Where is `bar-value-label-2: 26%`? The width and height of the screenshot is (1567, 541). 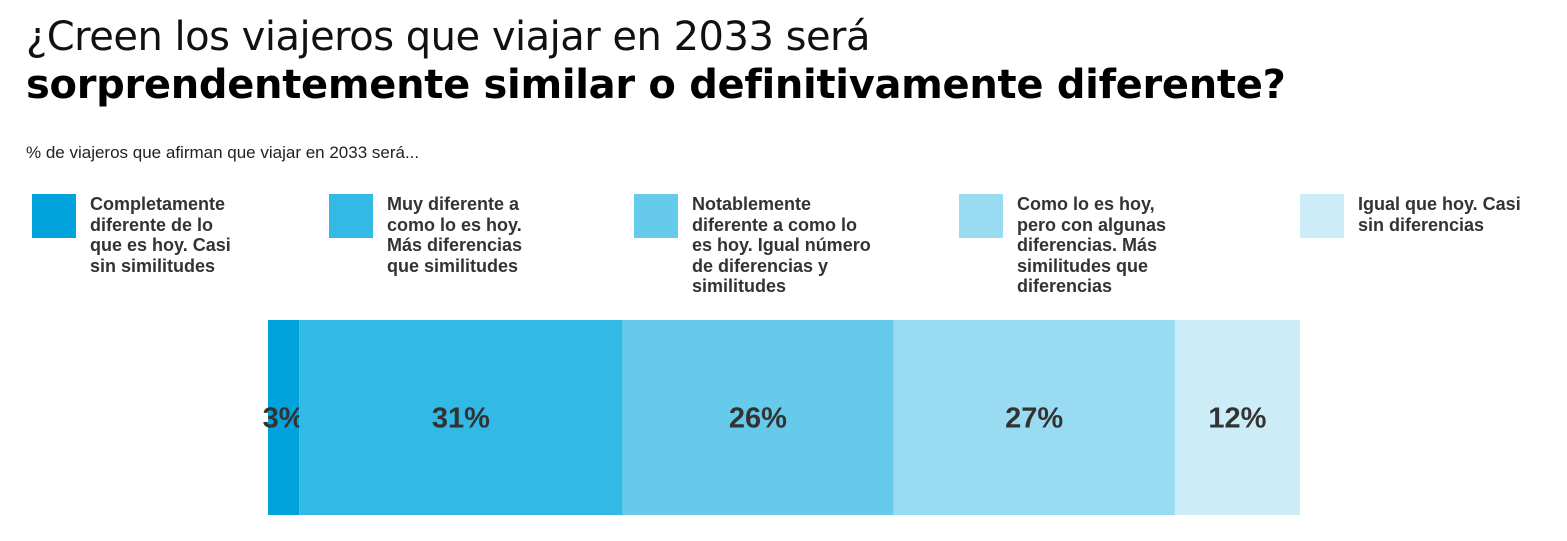 bar-value-label-2: 26% is located at coordinates (758, 419).